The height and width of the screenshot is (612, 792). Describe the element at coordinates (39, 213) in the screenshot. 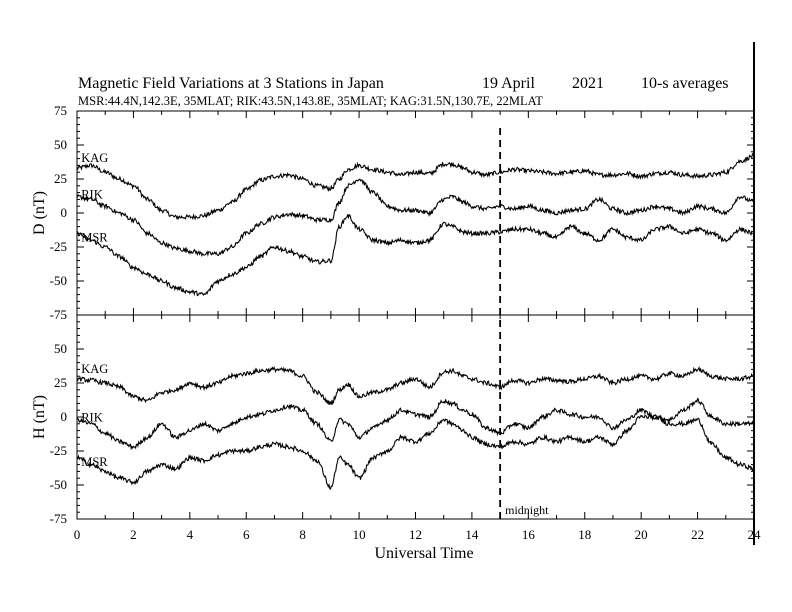

I see `d-axis-label: D (nT)` at that location.